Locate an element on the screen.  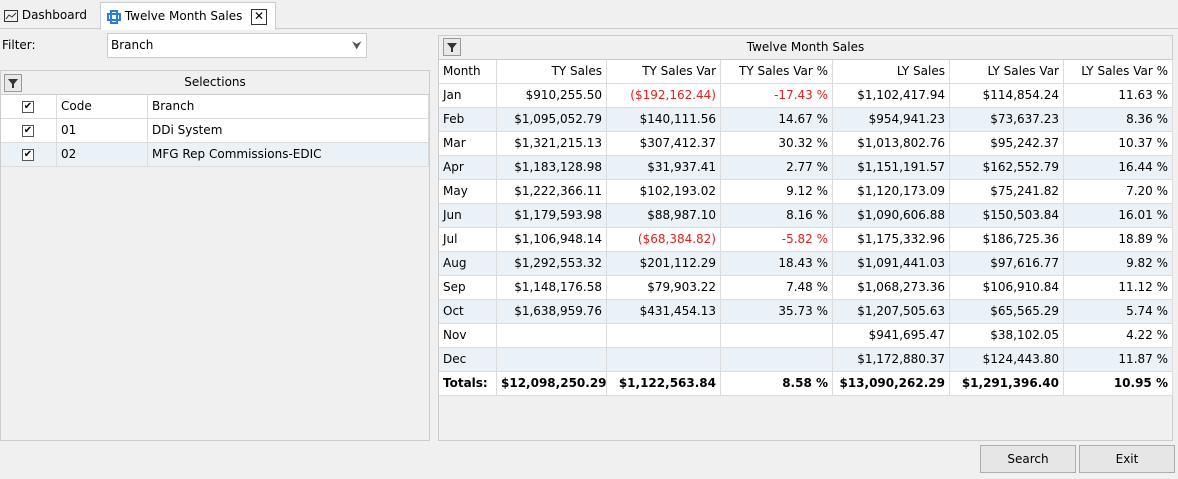
total-cell: $1,291,396.40 is located at coordinates (1007, 384).